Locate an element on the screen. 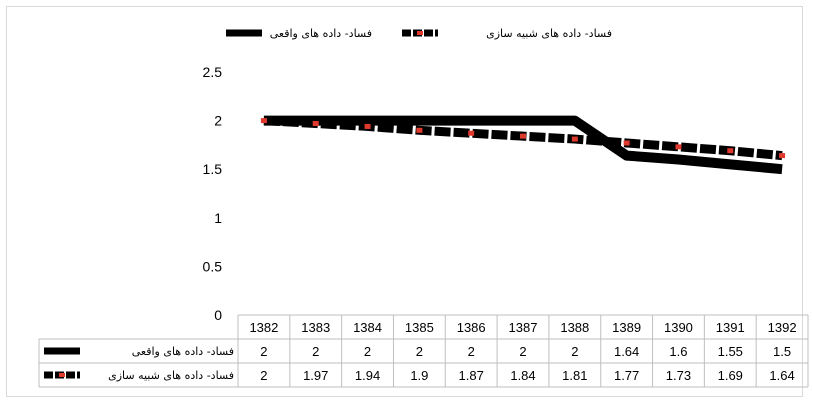 The height and width of the screenshot is (403, 813). category-label: 1387 is located at coordinates (523, 327).